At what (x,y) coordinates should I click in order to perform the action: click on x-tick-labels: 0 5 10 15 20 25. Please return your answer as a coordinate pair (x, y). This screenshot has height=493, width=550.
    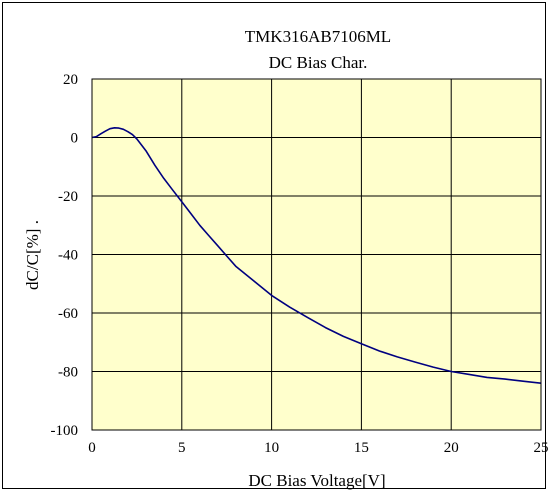
    Looking at the image, I should click on (318, 448).